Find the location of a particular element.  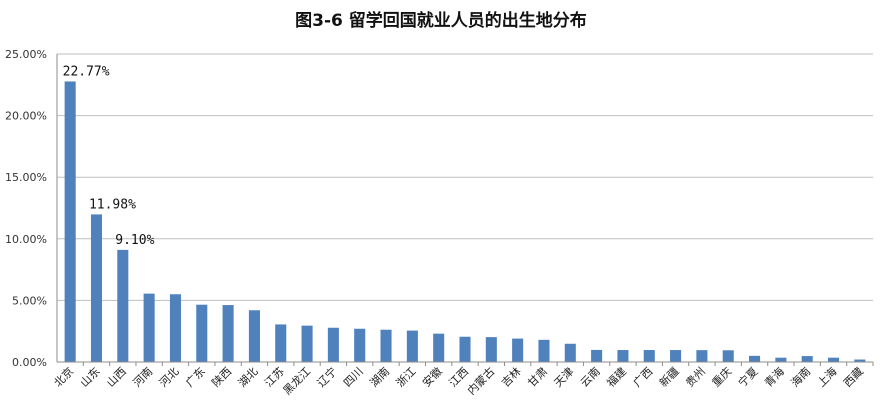

x-tick-label: 陕西 is located at coordinates (221, 376).